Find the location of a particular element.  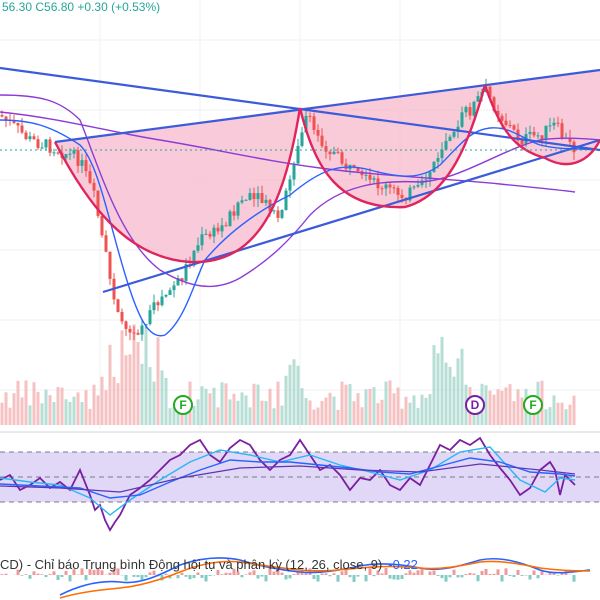

macd-line is located at coordinates (325, 576).